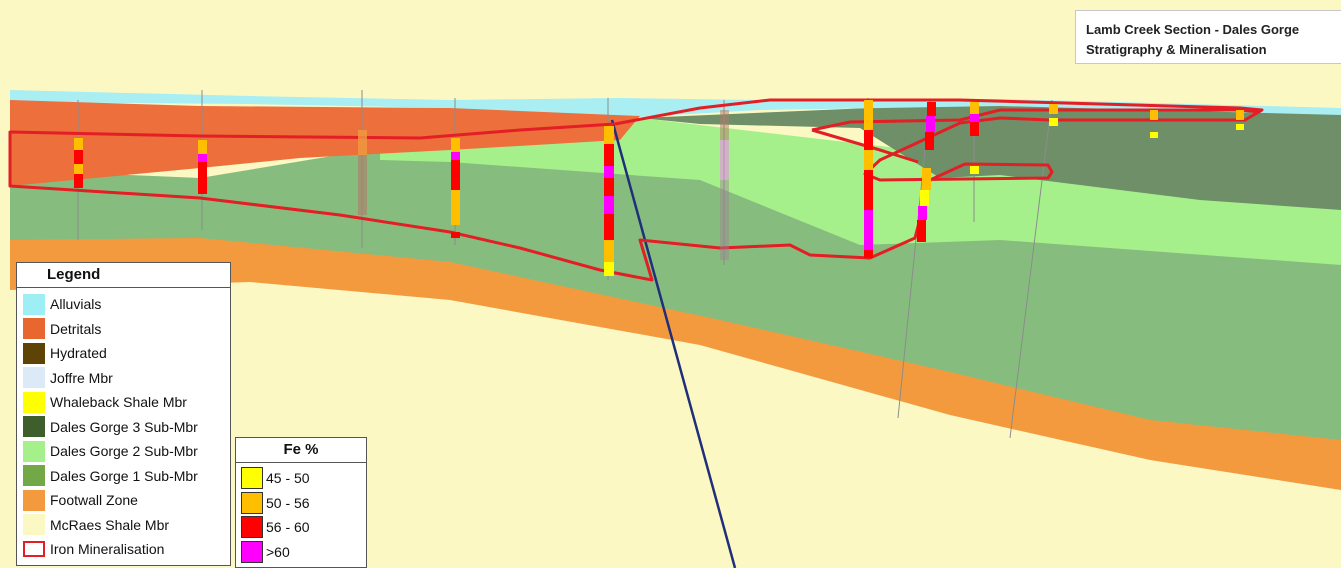 The image size is (1341, 568). What do you see at coordinates (110, 524) in the screenshot?
I see `legend-label: McRaes Shale Mbr` at bounding box center [110, 524].